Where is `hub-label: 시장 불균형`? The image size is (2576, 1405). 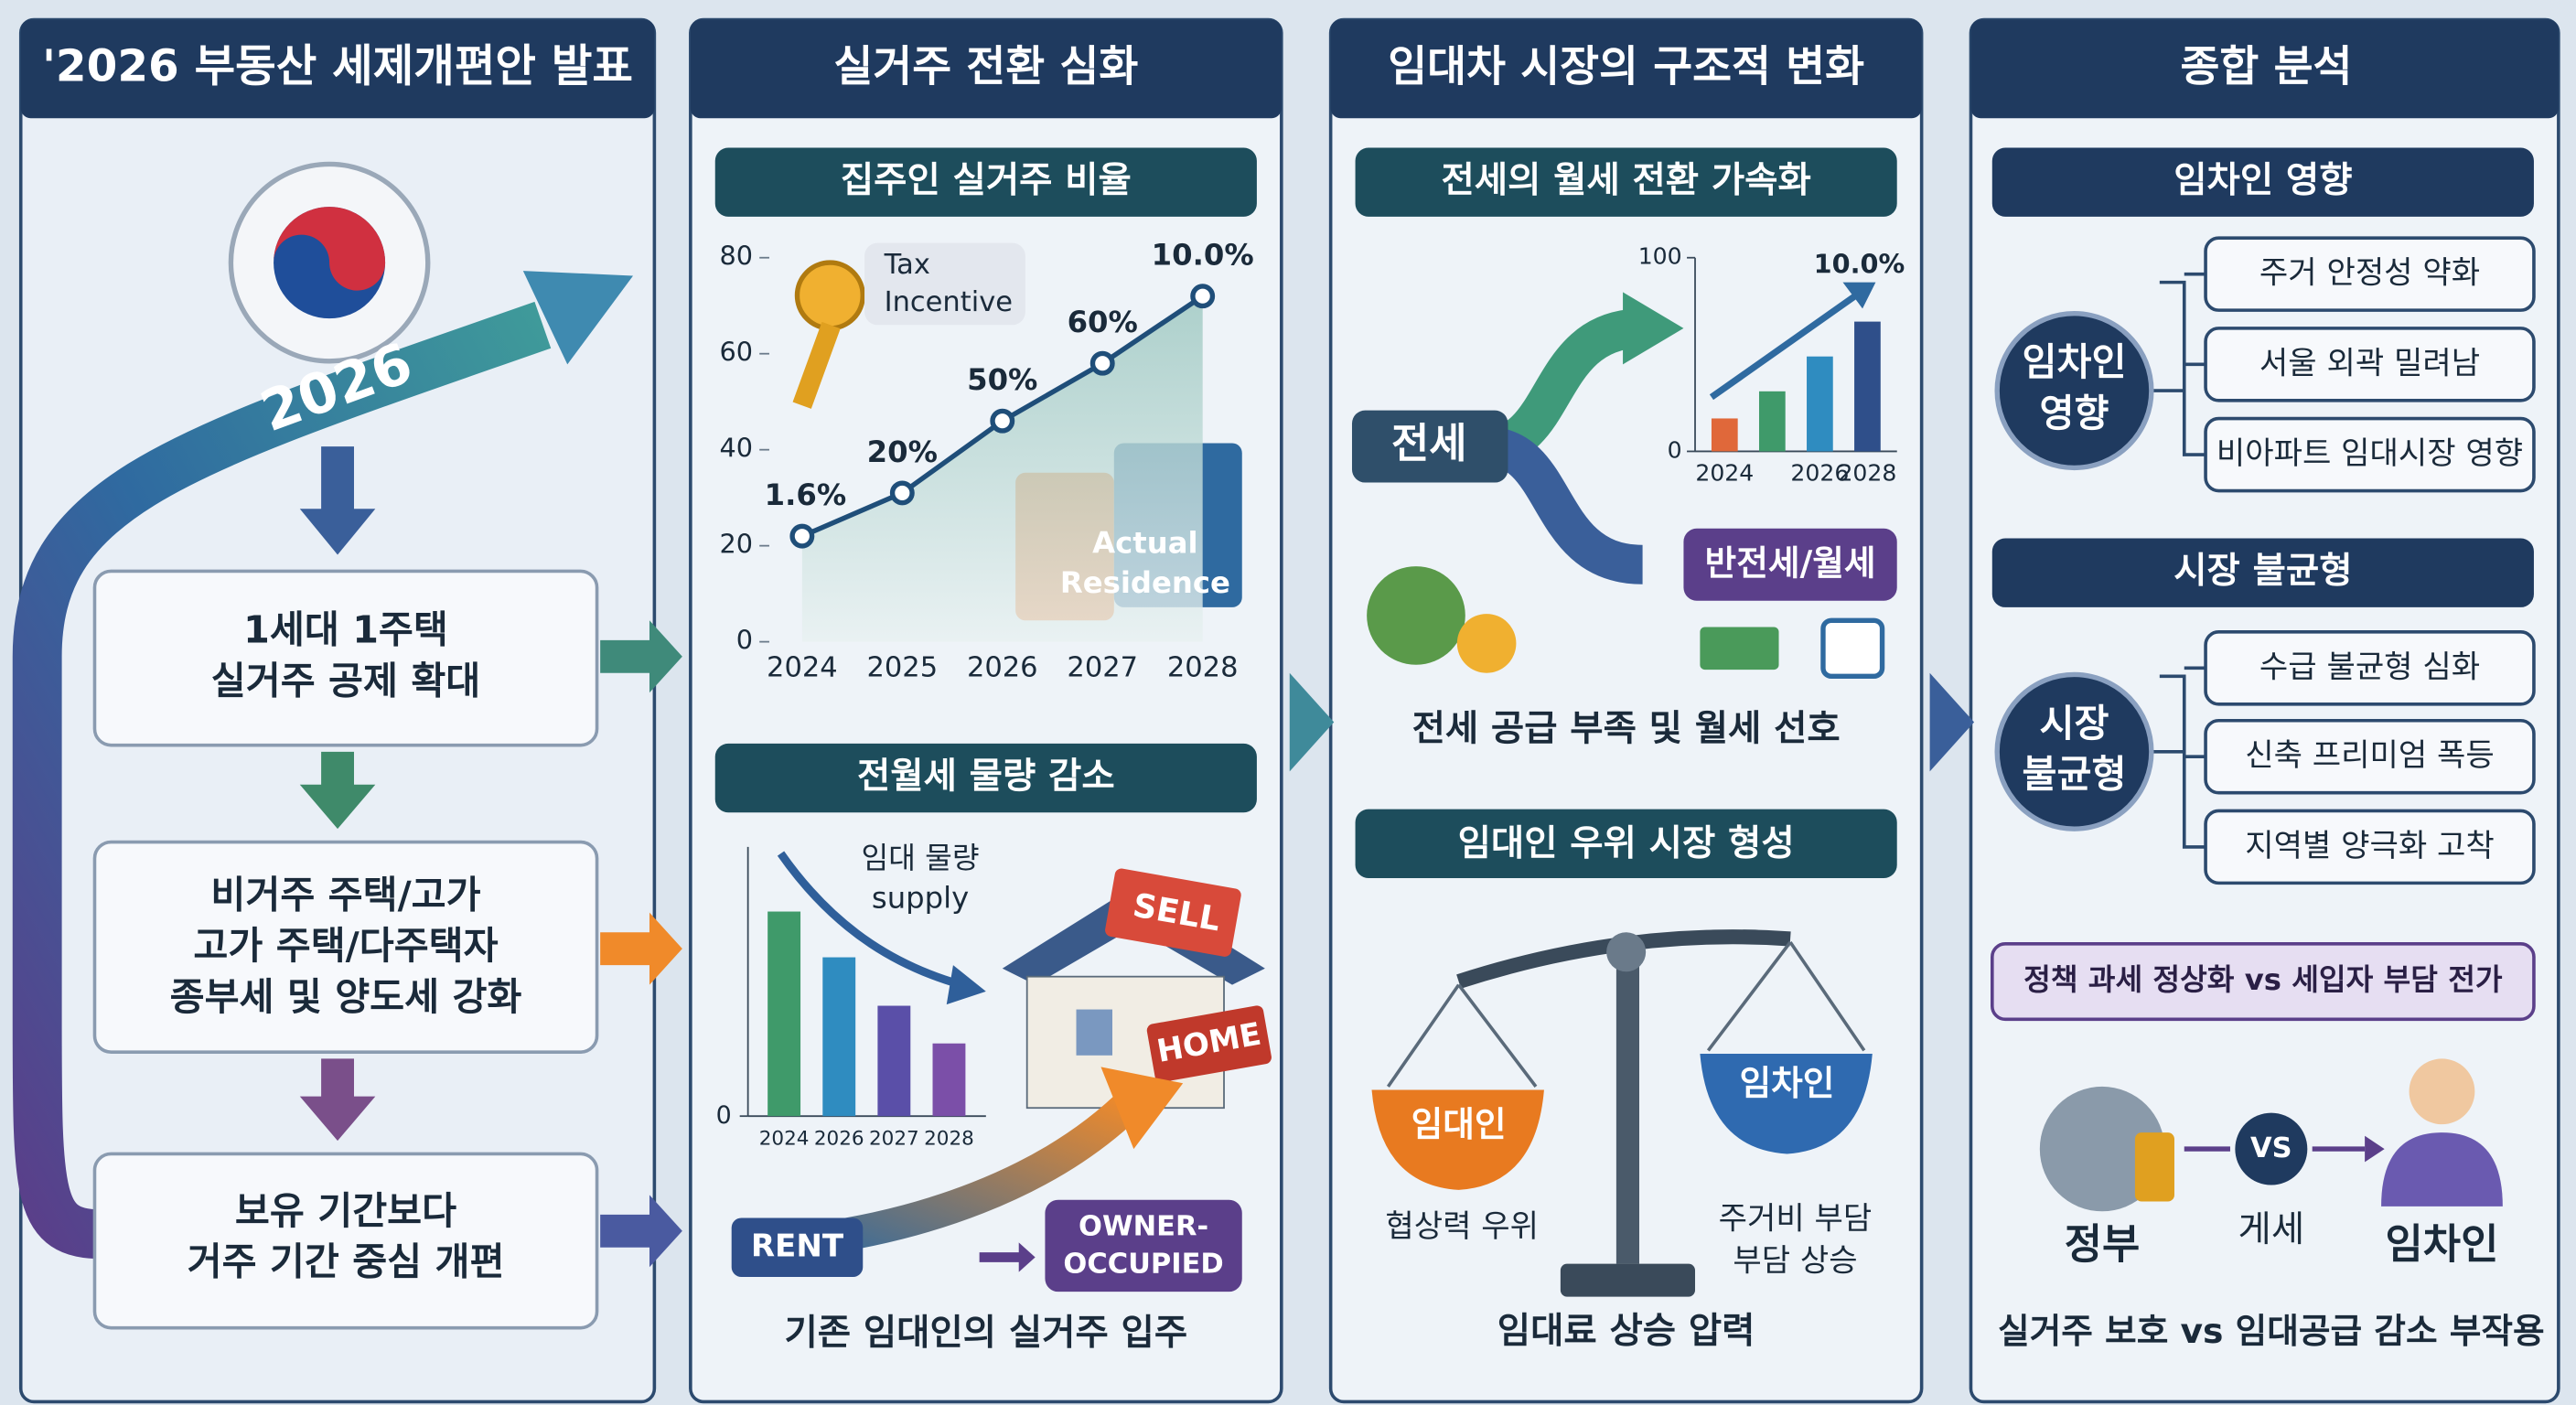 hub-label: 시장 불균형 is located at coordinates (2075, 749).